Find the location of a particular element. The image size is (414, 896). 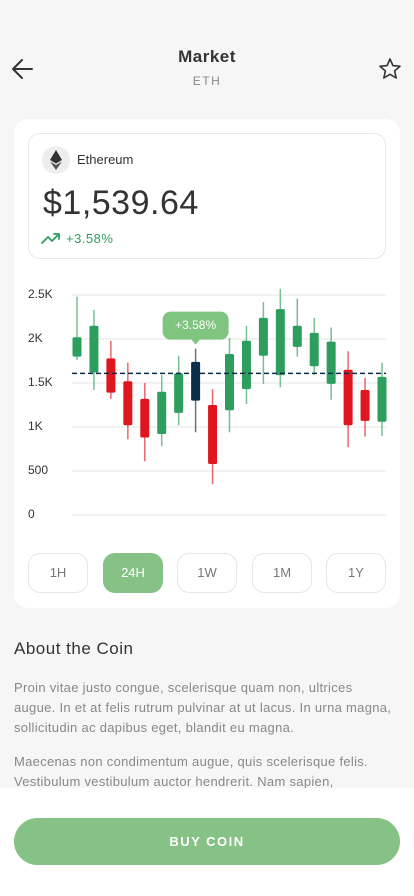

buy-button: BUY COIN is located at coordinates (207, 841).